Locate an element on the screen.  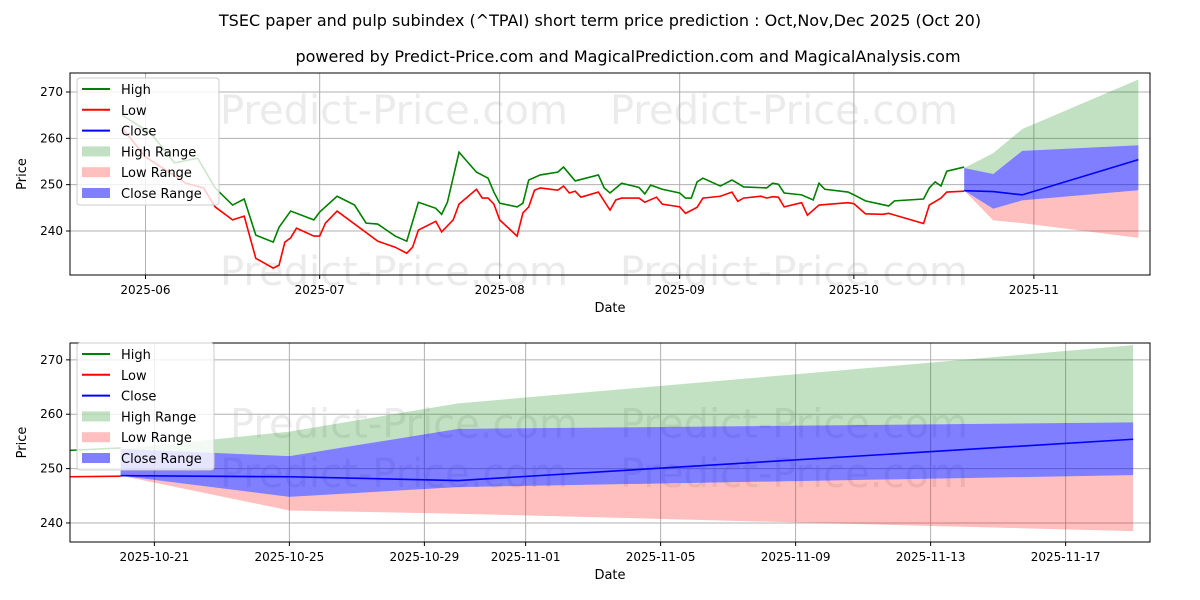
x-tick-label: 2025-11 is located at coordinates (1034, 290).